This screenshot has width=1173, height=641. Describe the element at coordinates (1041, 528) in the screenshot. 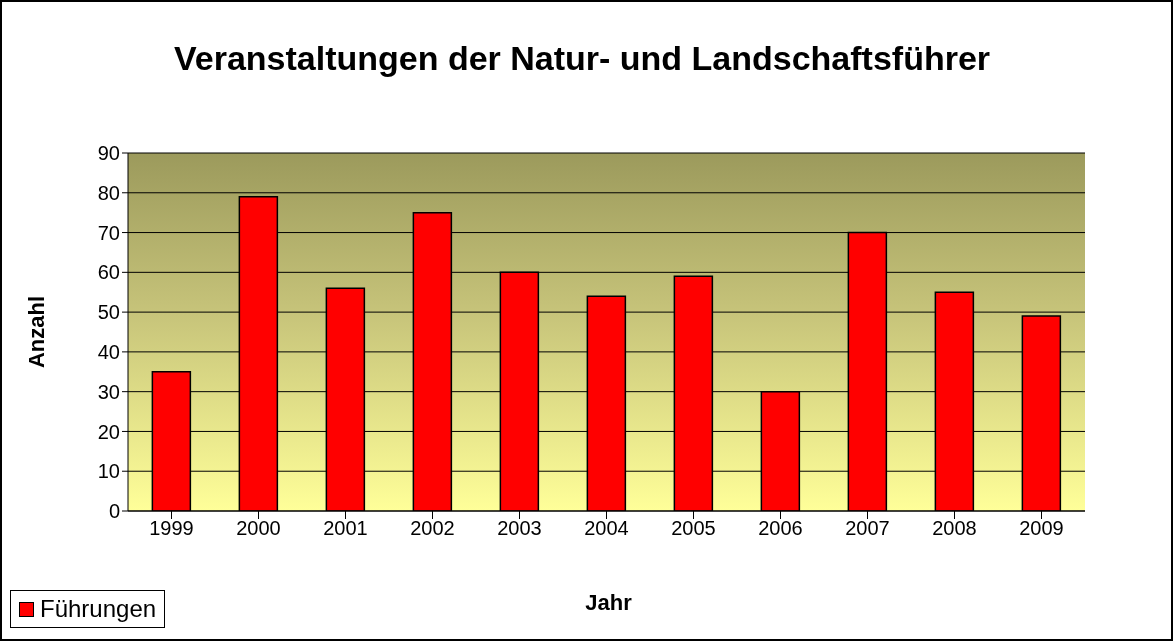

I see `x-tick-label: 2009` at that location.